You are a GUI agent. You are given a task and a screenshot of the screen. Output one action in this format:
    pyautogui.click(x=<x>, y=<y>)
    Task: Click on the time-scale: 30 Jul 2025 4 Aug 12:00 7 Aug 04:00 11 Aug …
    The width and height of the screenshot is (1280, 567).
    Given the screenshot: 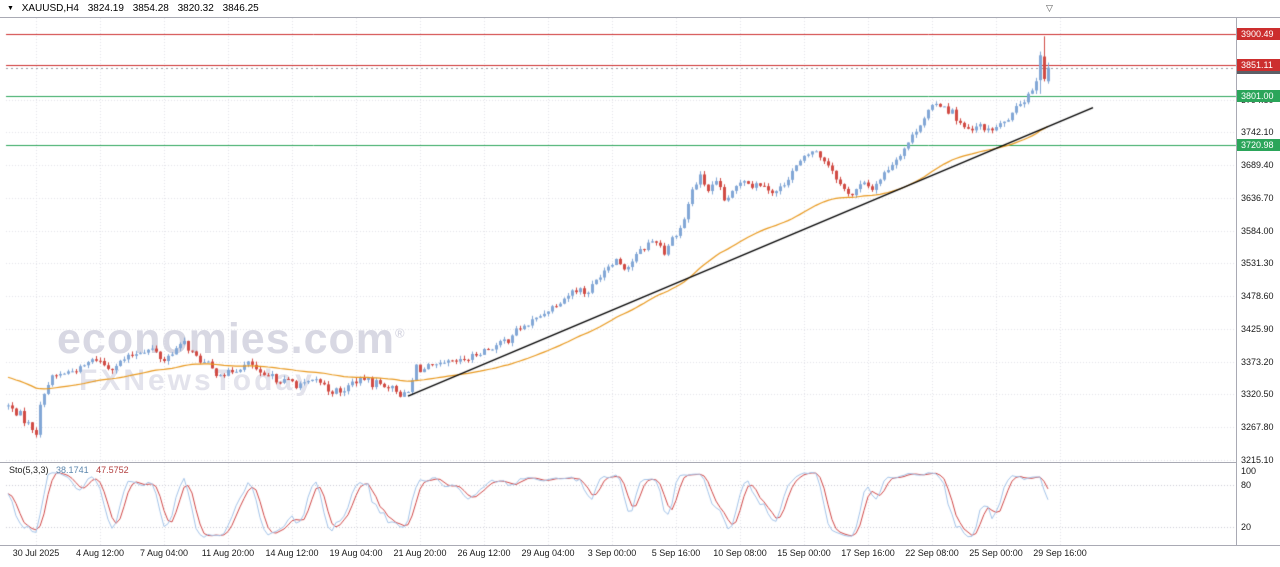 What is the action you would take?
    pyautogui.click(x=618, y=556)
    